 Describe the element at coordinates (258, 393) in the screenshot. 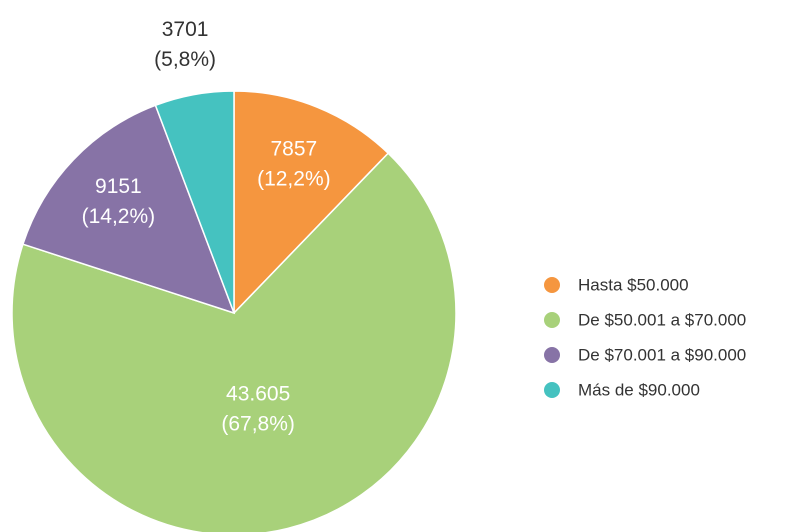

I see `value-label: 43.605` at that location.